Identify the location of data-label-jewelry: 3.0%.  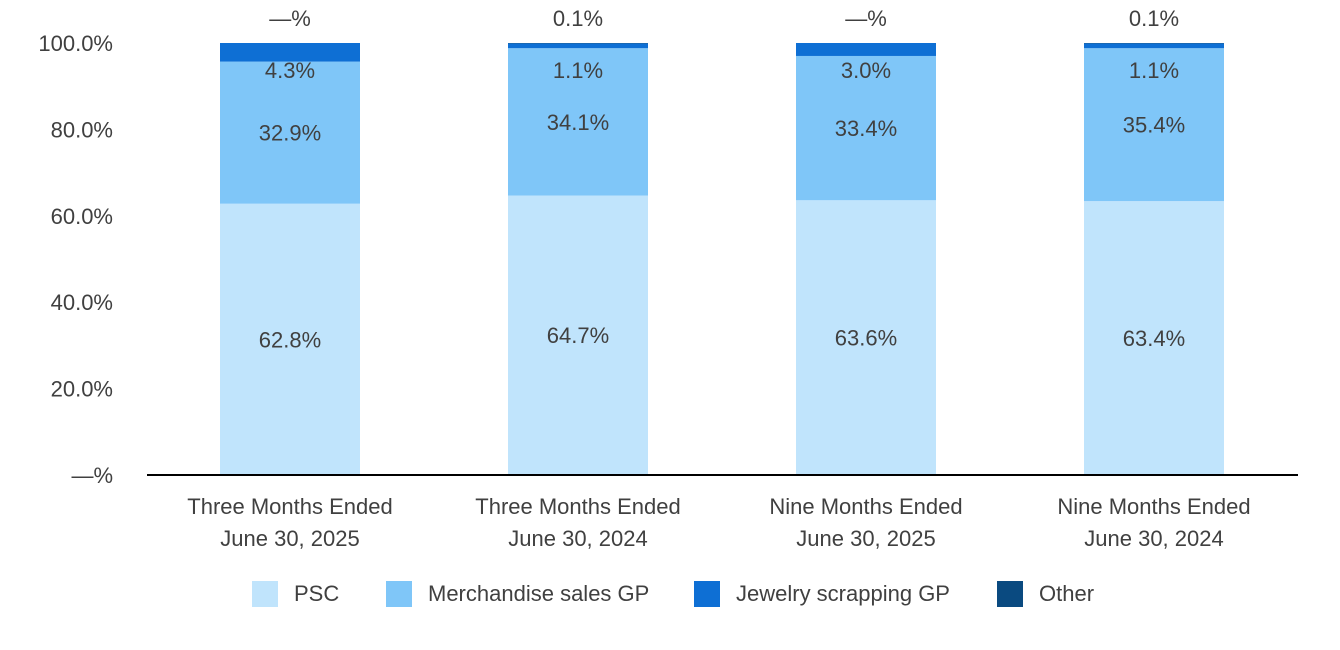
(866, 70).